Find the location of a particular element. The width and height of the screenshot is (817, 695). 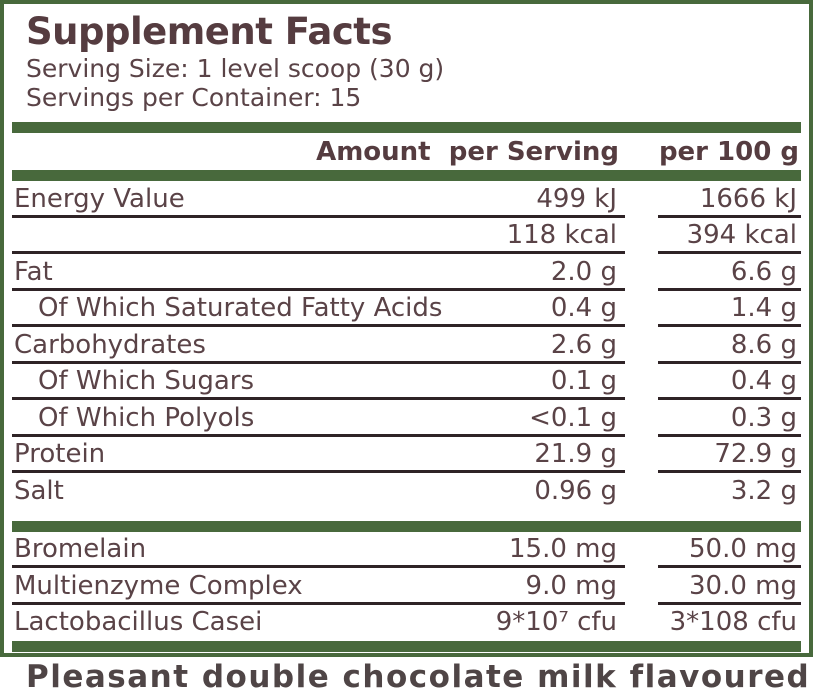

table-row-bromelain: Bromelain 15.0 mg 50.0 mg is located at coordinates (406, 550).